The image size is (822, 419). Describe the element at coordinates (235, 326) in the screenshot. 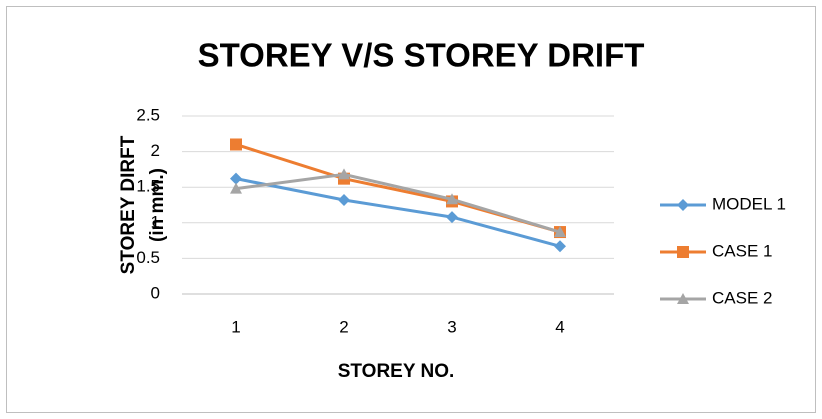

I see `x-tick-label: 1` at that location.